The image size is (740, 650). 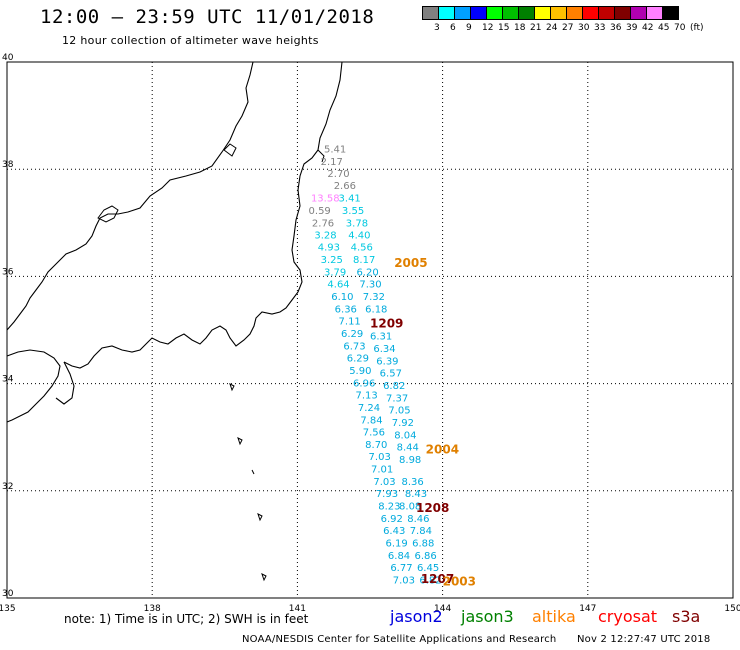 I want to click on wave-height-value: 7.30, so click(x=370, y=285).